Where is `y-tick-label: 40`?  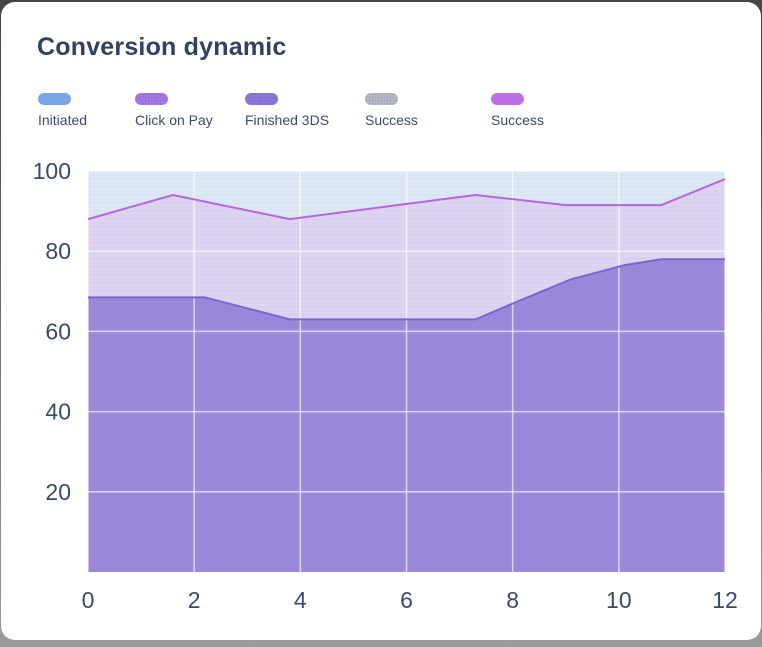
y-tick-label: 40 is located at coordinates (58, 412).